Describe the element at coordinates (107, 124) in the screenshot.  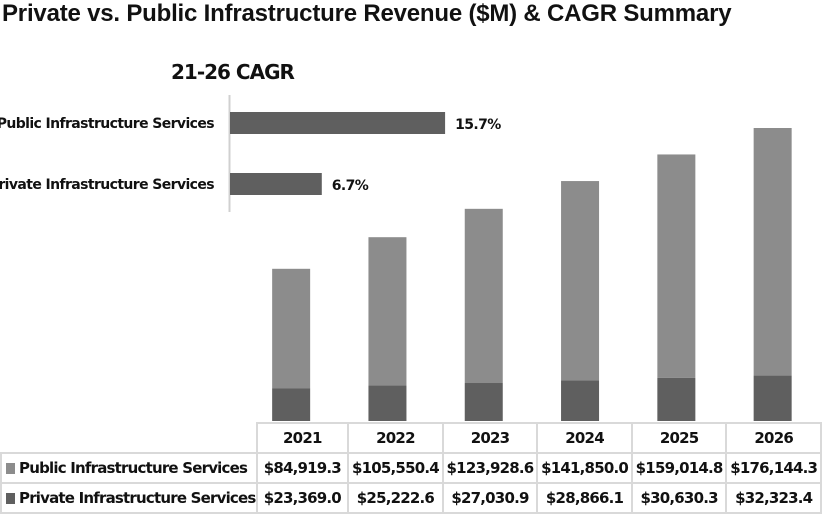
I see `cagr-category-label: Public Infrastructure Services` at that location.